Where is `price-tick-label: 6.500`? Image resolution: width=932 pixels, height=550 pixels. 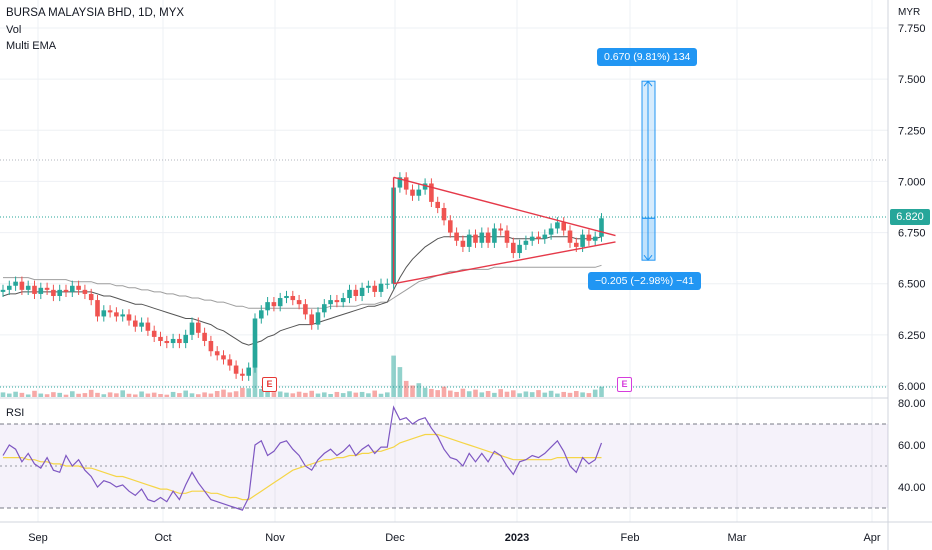
price-tick-label: 6.500 is located at coordinates (912, 285).